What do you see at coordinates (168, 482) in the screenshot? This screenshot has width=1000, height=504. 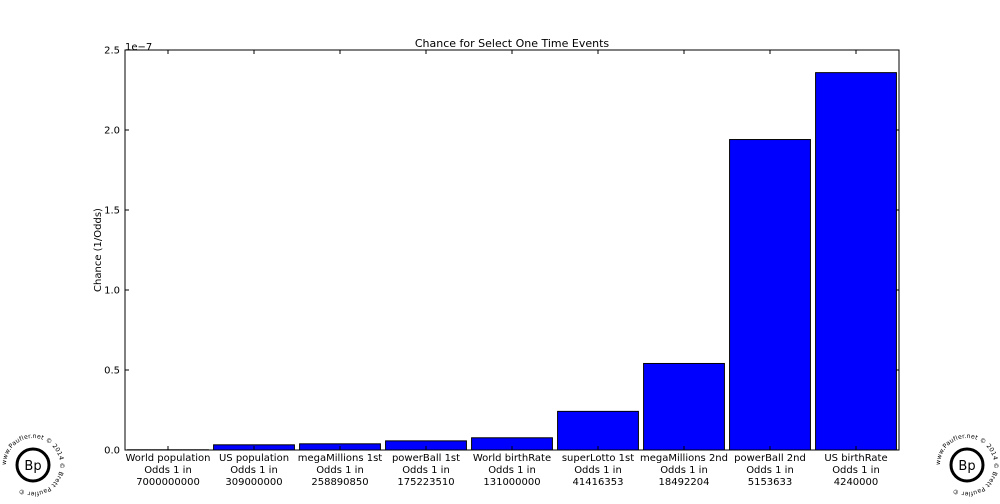 I see `x-tick-label-line: 7000000000` at bounding box center [168, 482].